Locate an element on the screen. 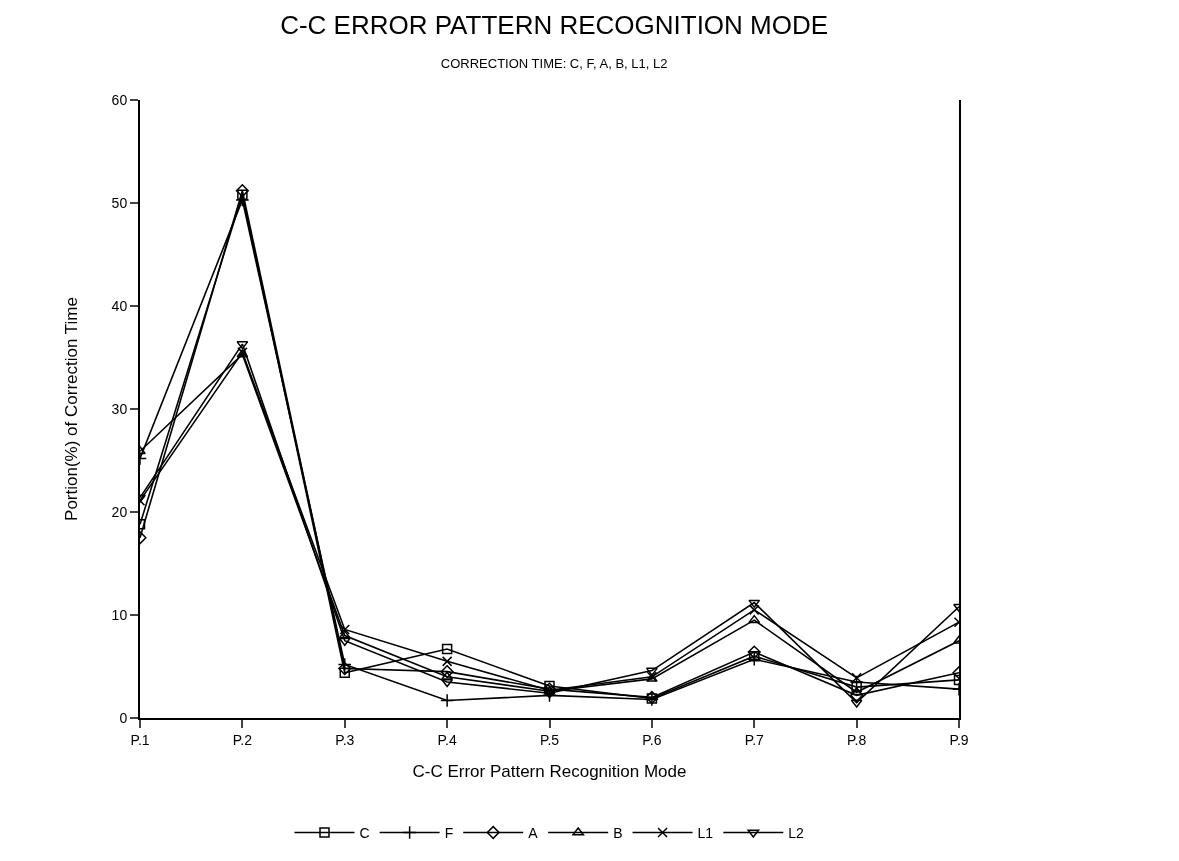 The width and height of the screenshot is (1179, 861). x-tick-label: P.9 is located at coordinates (959, 739).